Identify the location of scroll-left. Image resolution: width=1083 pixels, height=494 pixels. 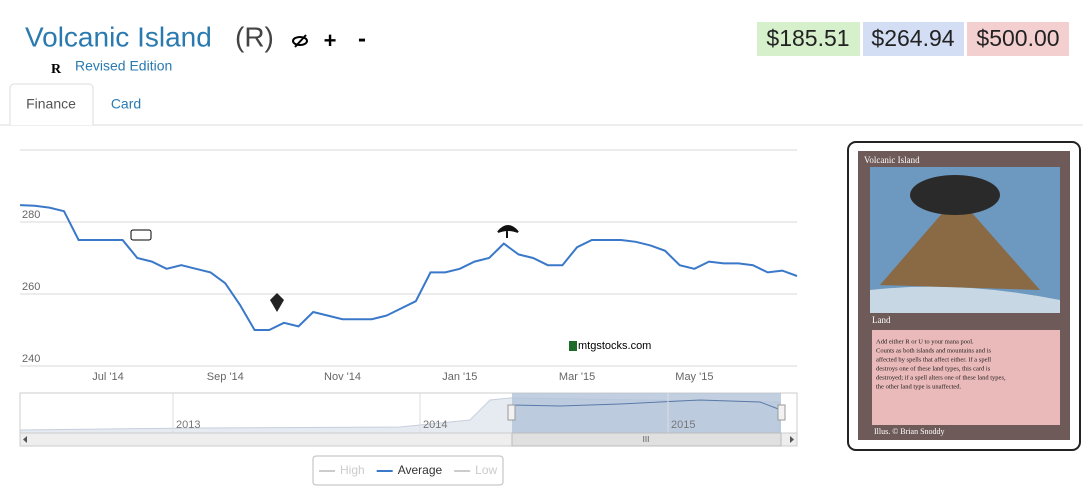
(25, 439).